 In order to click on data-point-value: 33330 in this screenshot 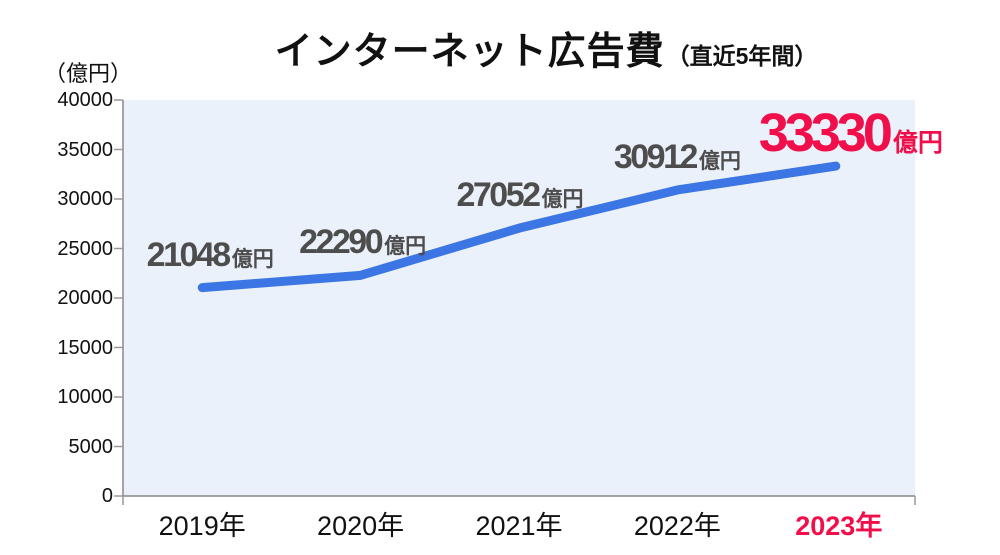, I will do `click(825, 133)`.